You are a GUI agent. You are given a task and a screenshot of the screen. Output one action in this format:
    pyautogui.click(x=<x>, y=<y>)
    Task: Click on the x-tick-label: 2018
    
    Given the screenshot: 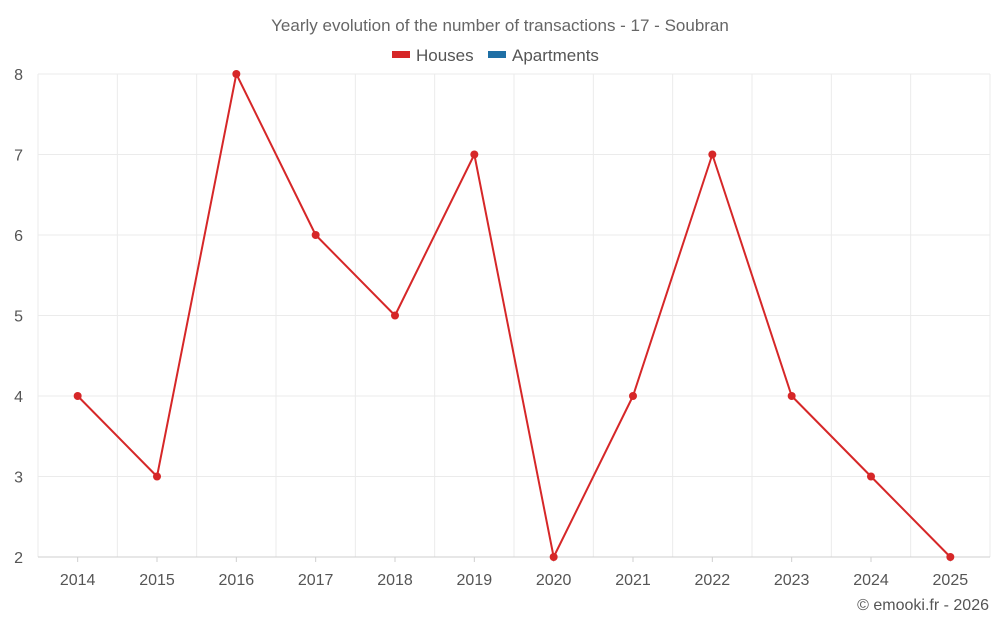 What is the action you would take?
    pyautogui.click(x=395, y=580)
    